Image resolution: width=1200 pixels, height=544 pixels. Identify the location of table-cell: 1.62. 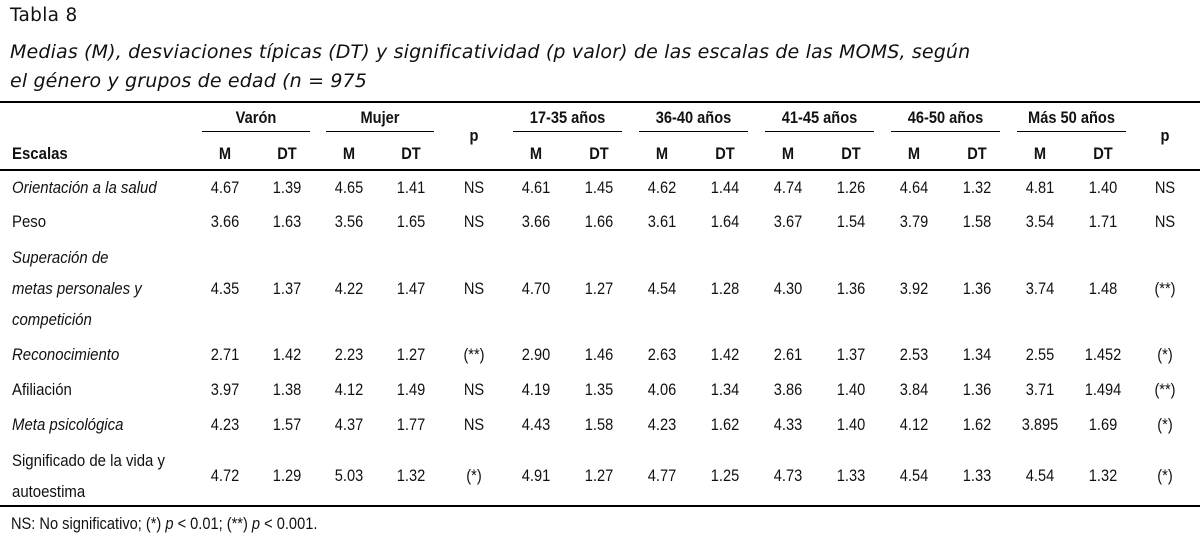
(725, 424).